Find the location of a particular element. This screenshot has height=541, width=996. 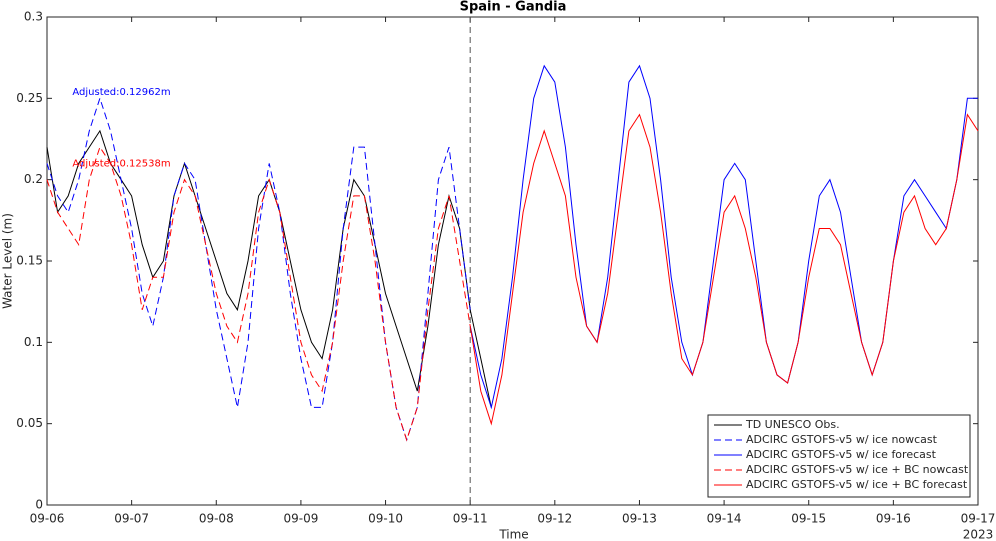

x-tick-label: 09-16 is located at coordinates (893, 519).